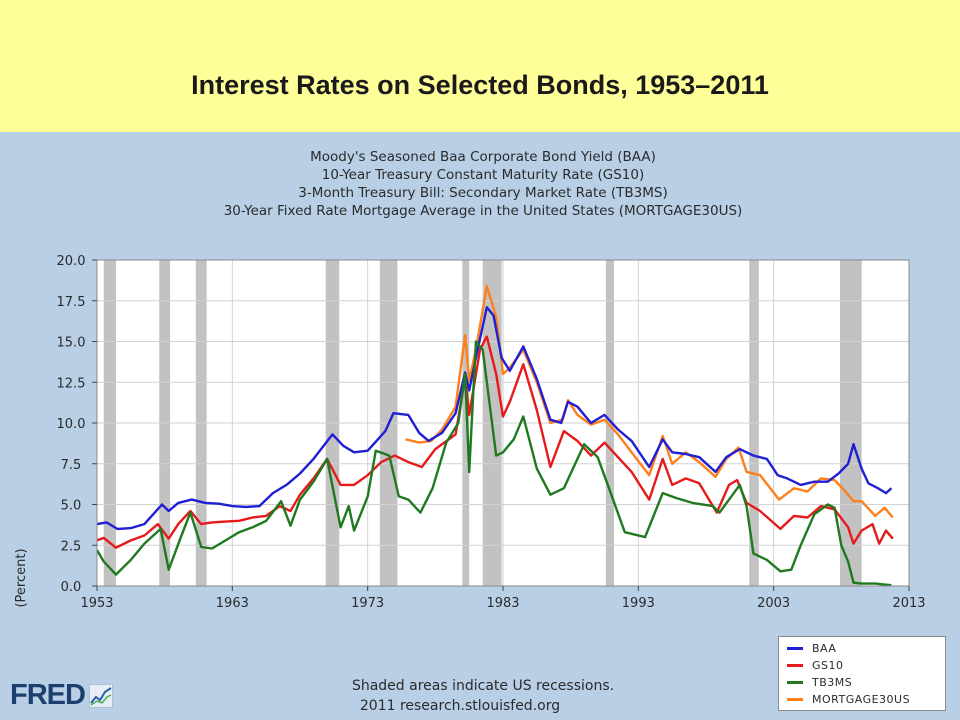 The width and height of the screenshot is (960, 720). I want to click on y-tick-label: 10.0, so click(71, 424).